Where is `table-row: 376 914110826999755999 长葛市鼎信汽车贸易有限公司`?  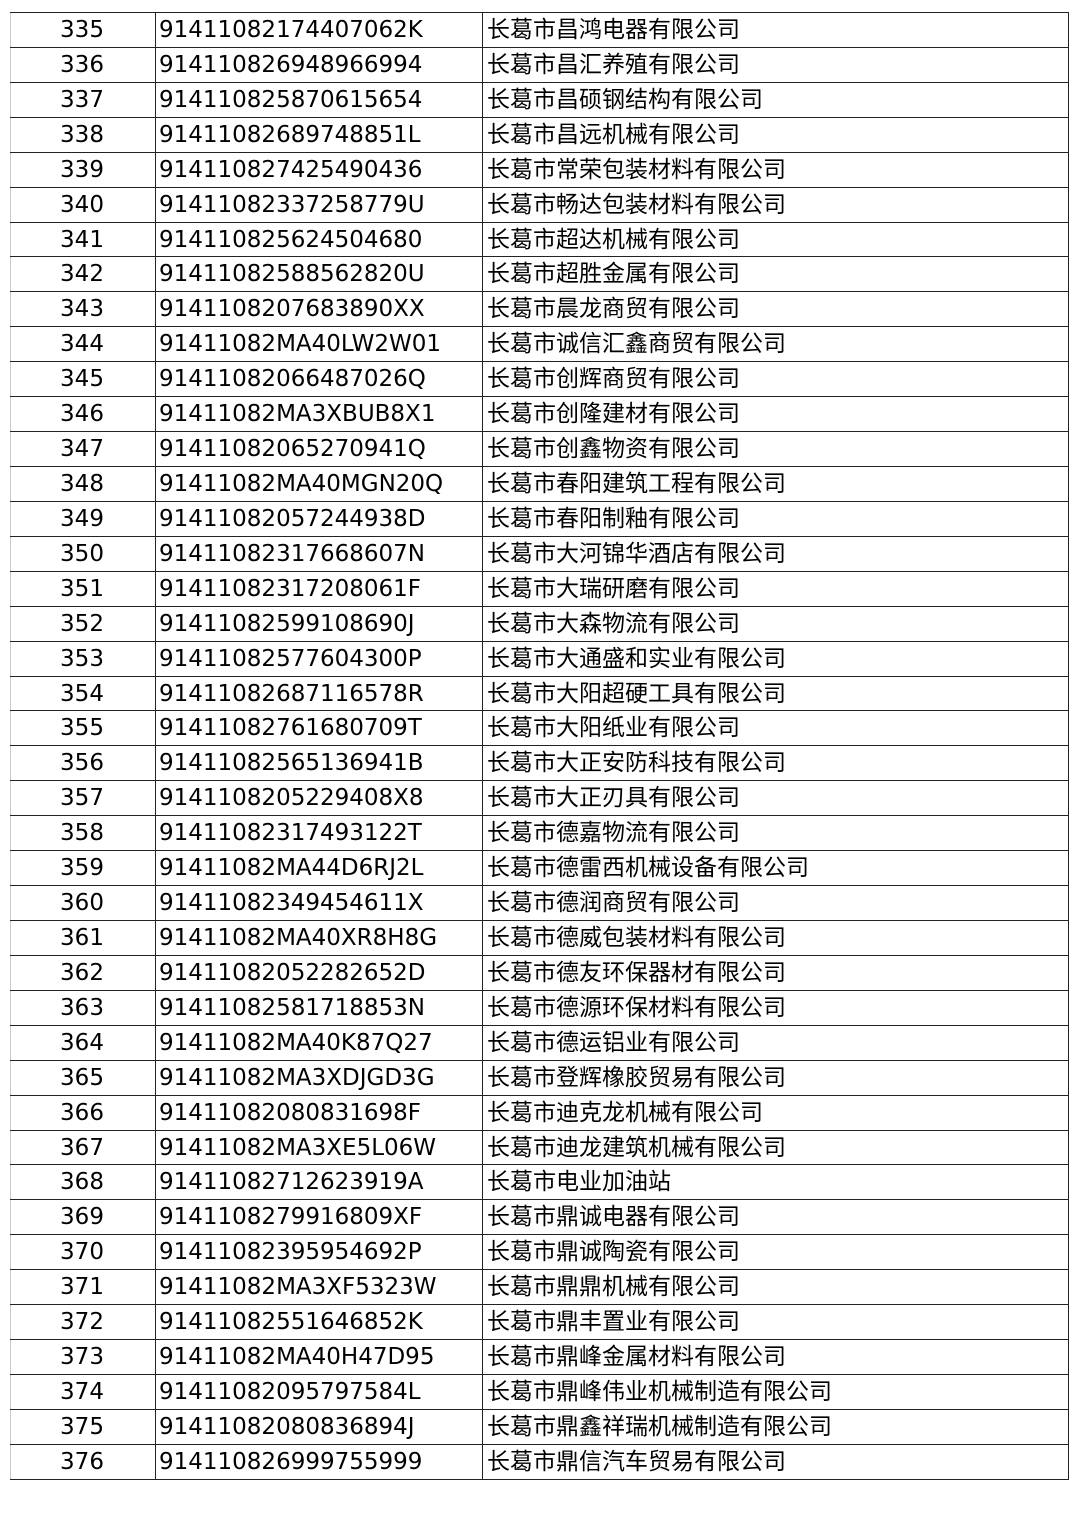
table-row: 376 914110826999755999 长葛市鼎信汽车贸易有限公司 is located at coordinates (539, 1461).